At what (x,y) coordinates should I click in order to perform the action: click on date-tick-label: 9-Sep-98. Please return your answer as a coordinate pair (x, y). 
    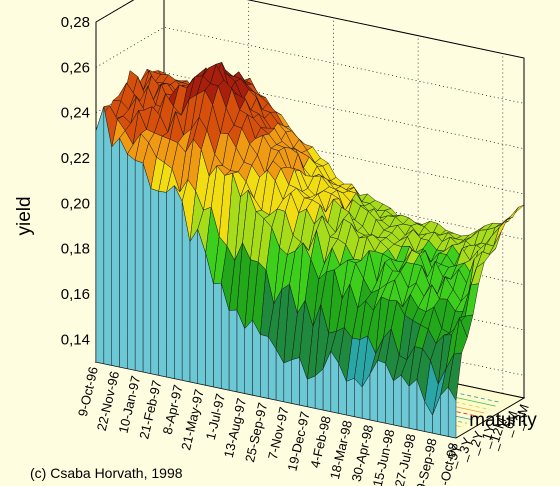
    Looking at the image, I should click on (426, 461).